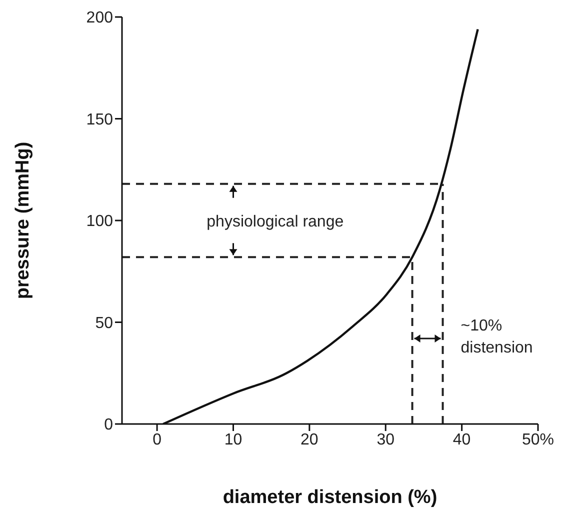  I want to click on annotation: ~10% distension, so click(496, 336).